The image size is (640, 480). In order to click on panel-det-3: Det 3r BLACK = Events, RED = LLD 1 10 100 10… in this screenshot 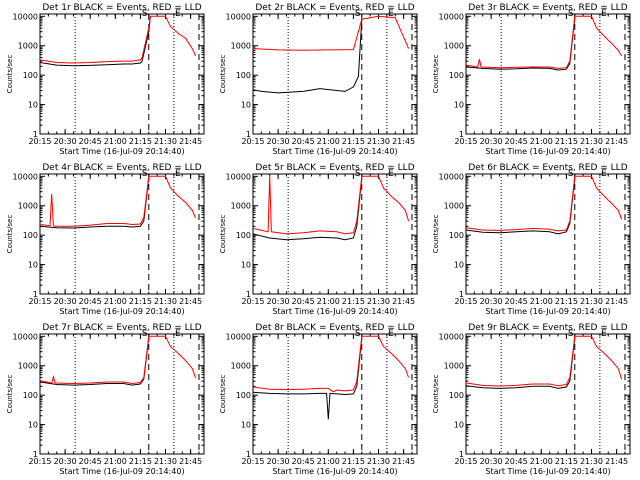, I will do `click(531, 79)`.